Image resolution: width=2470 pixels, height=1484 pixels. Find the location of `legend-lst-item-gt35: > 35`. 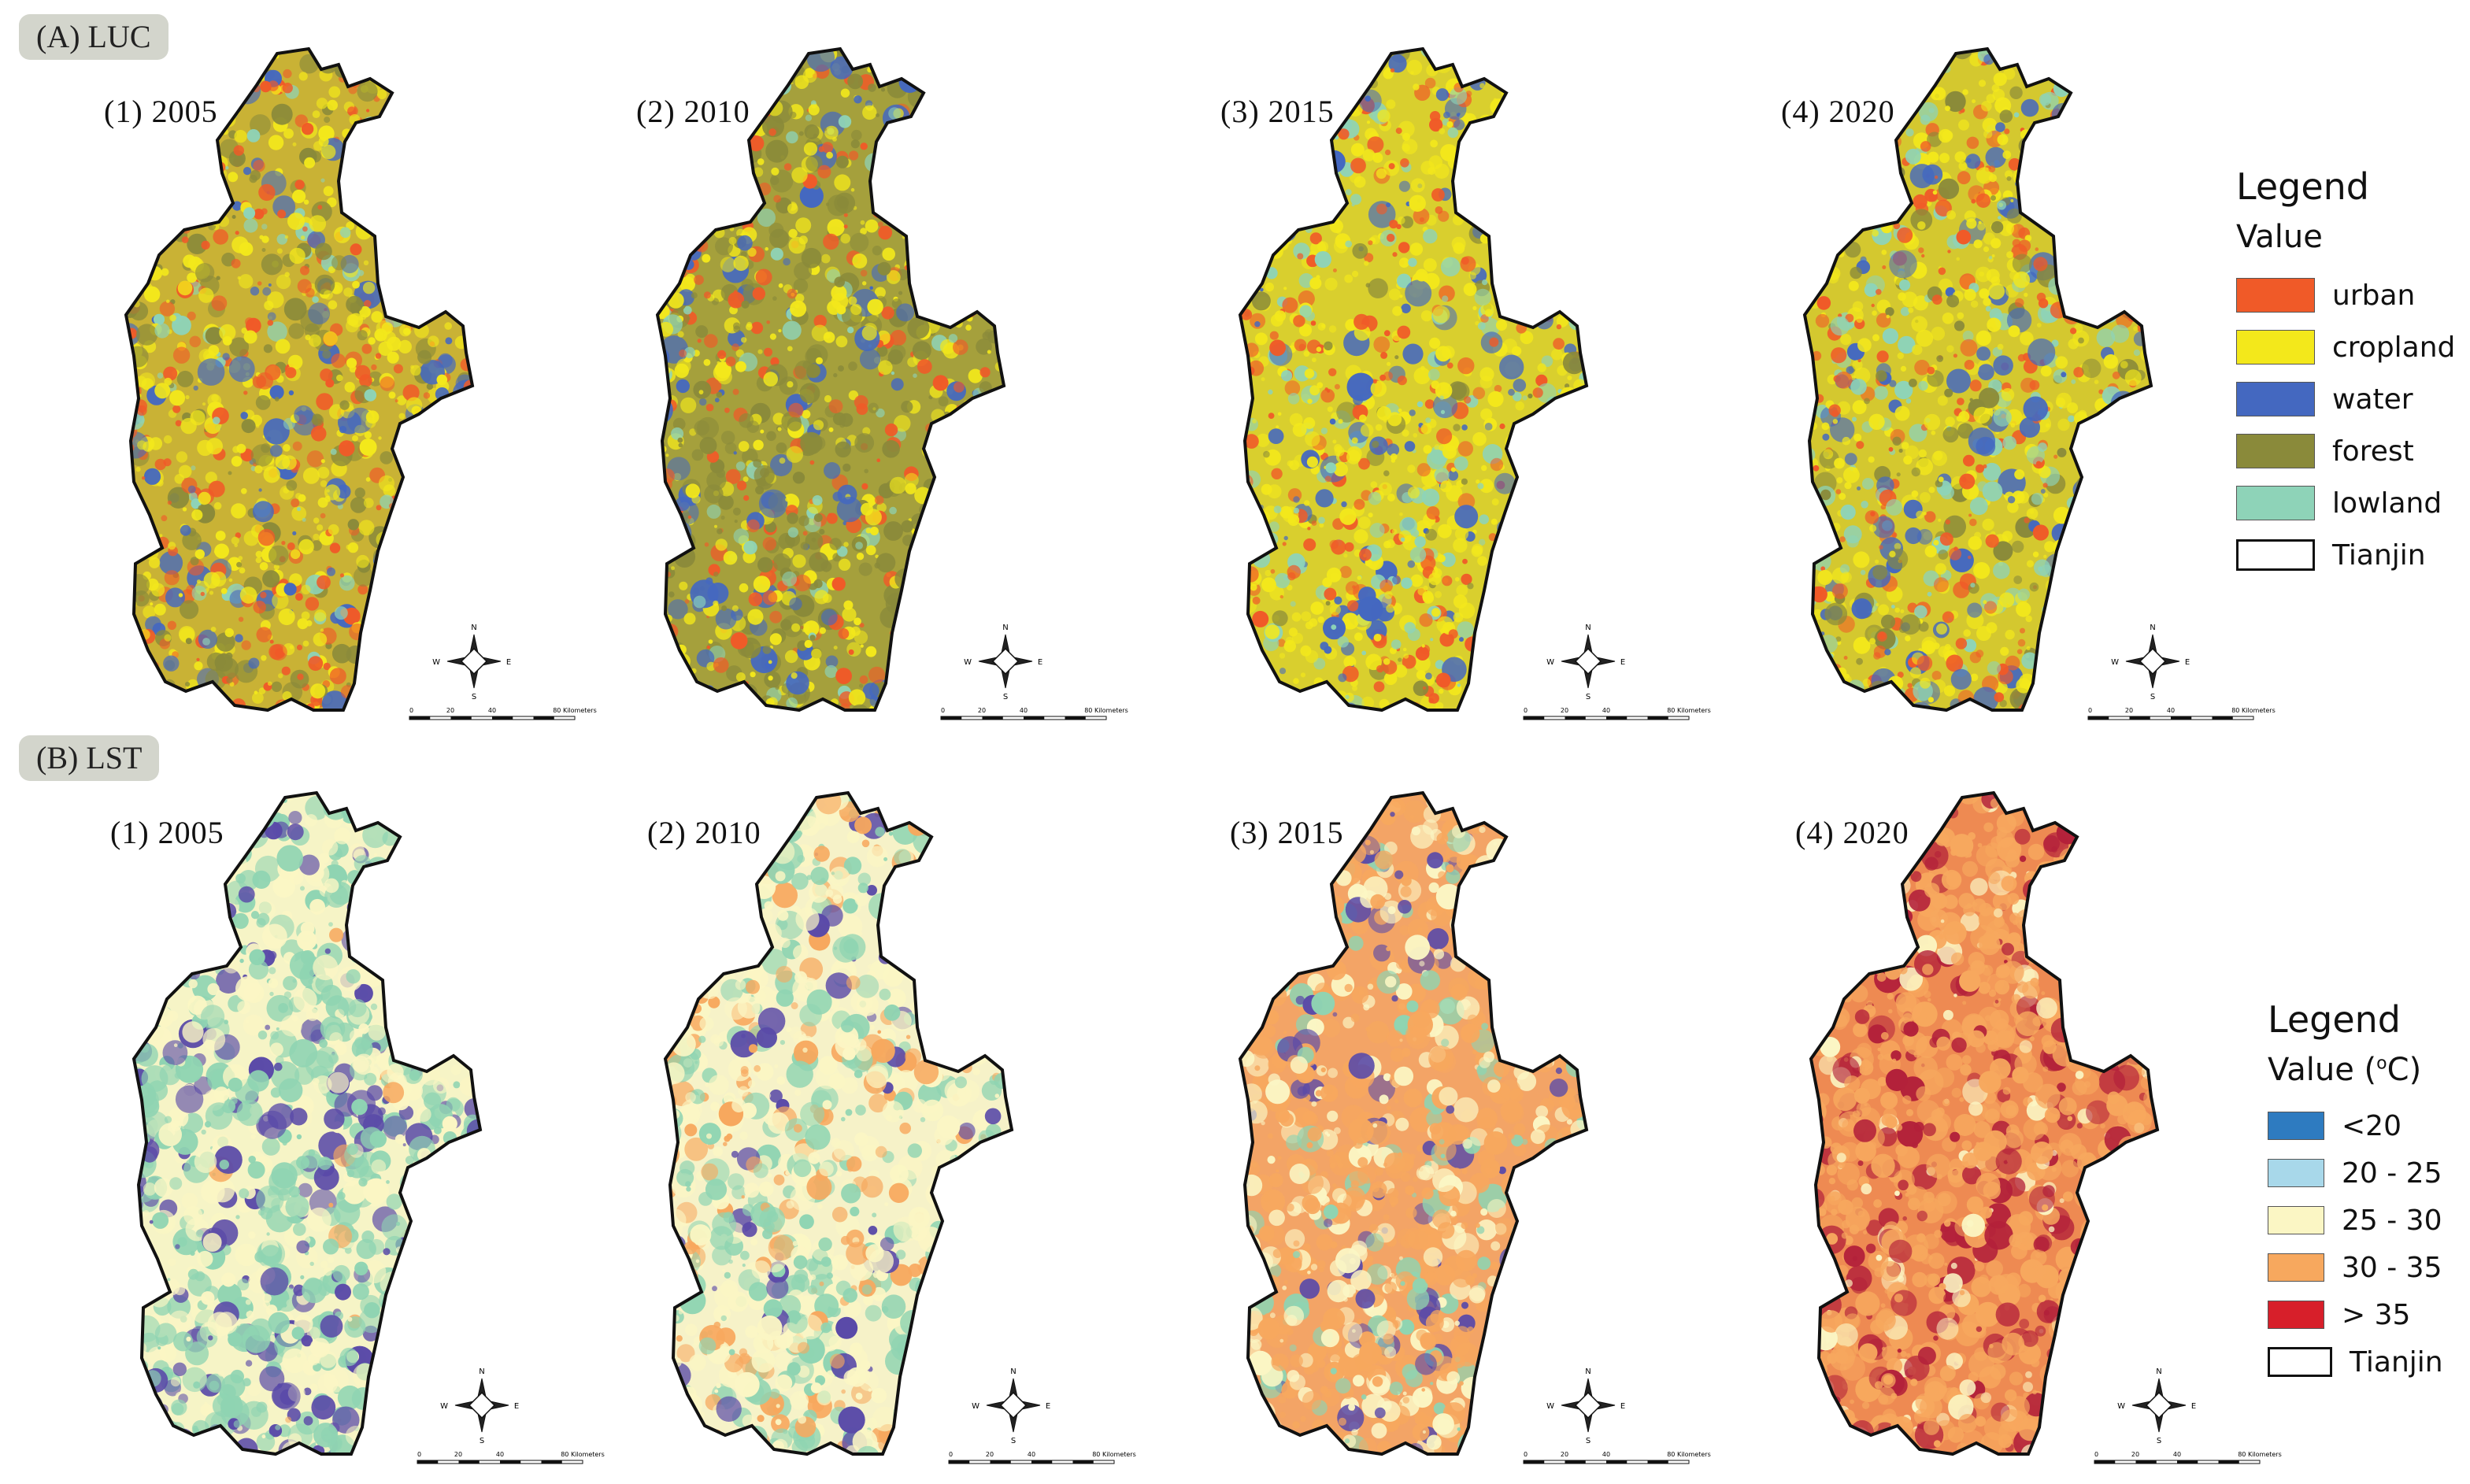

legend-lst-item-gt35: > 35 is located at coordinates (2355, 1315).